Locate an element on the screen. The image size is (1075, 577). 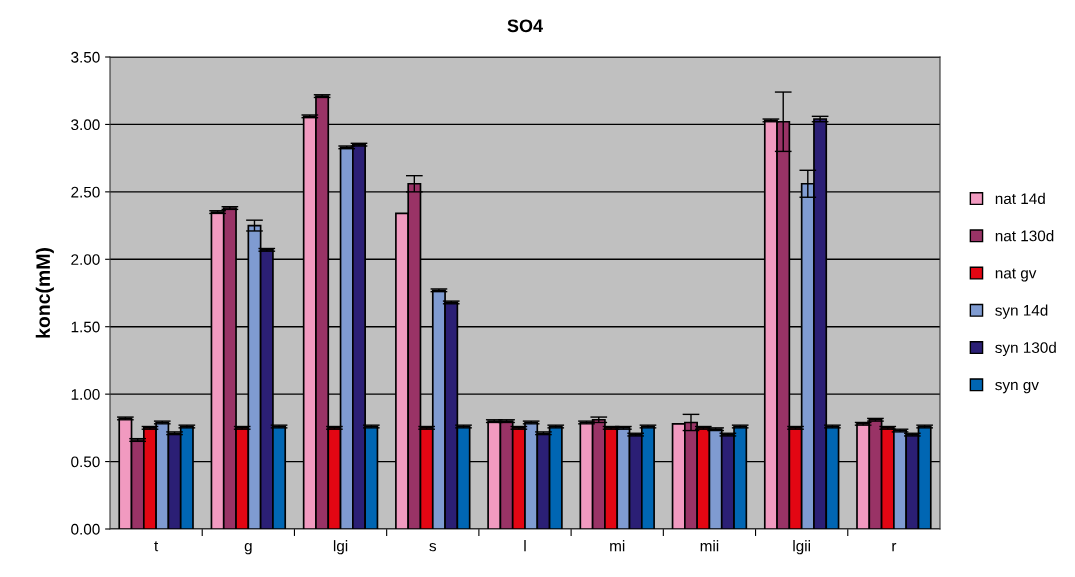
legend-label: nat 130d is located at coordinates (1024, 236).